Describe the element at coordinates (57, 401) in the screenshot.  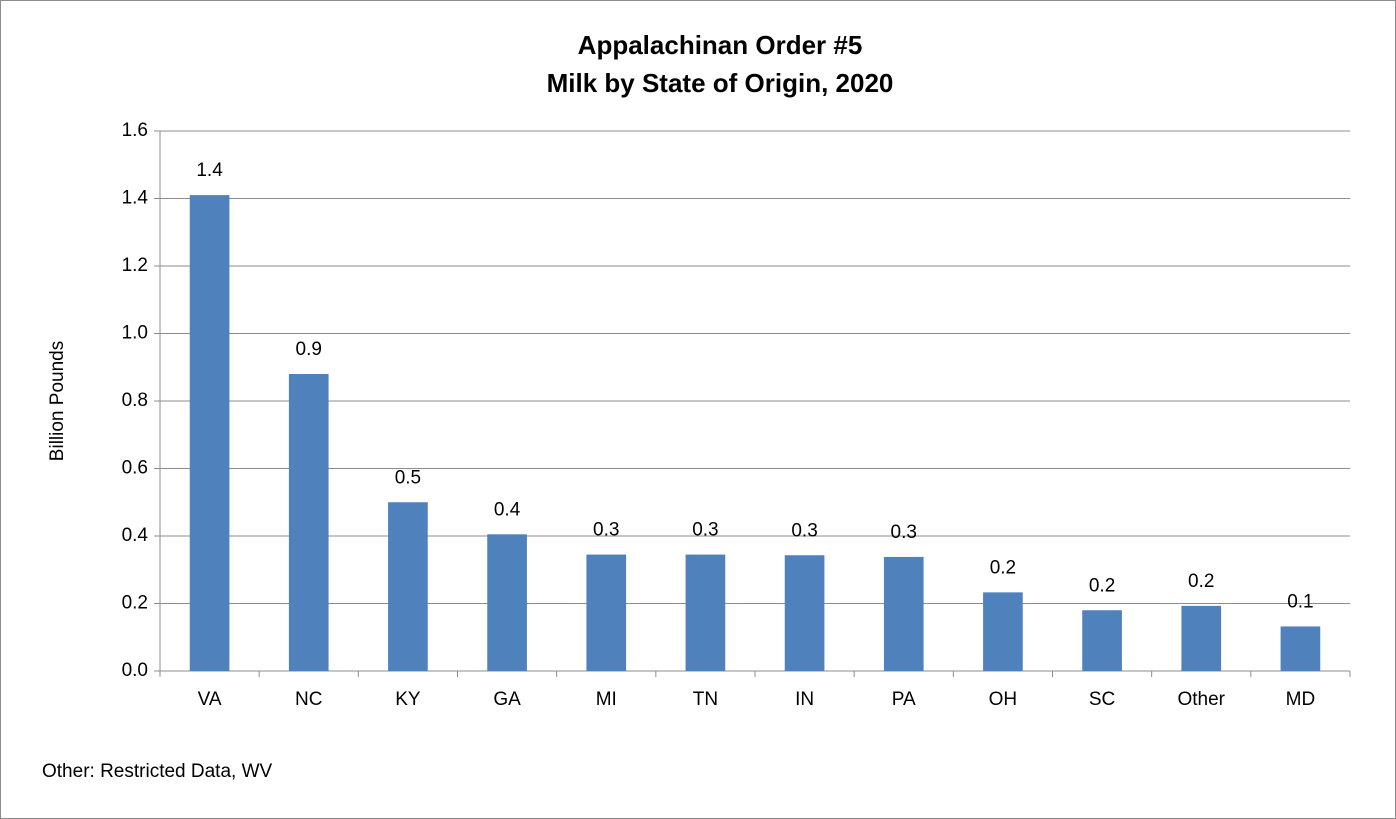
I see `y-axis-label: Billion Pounds` at that location.